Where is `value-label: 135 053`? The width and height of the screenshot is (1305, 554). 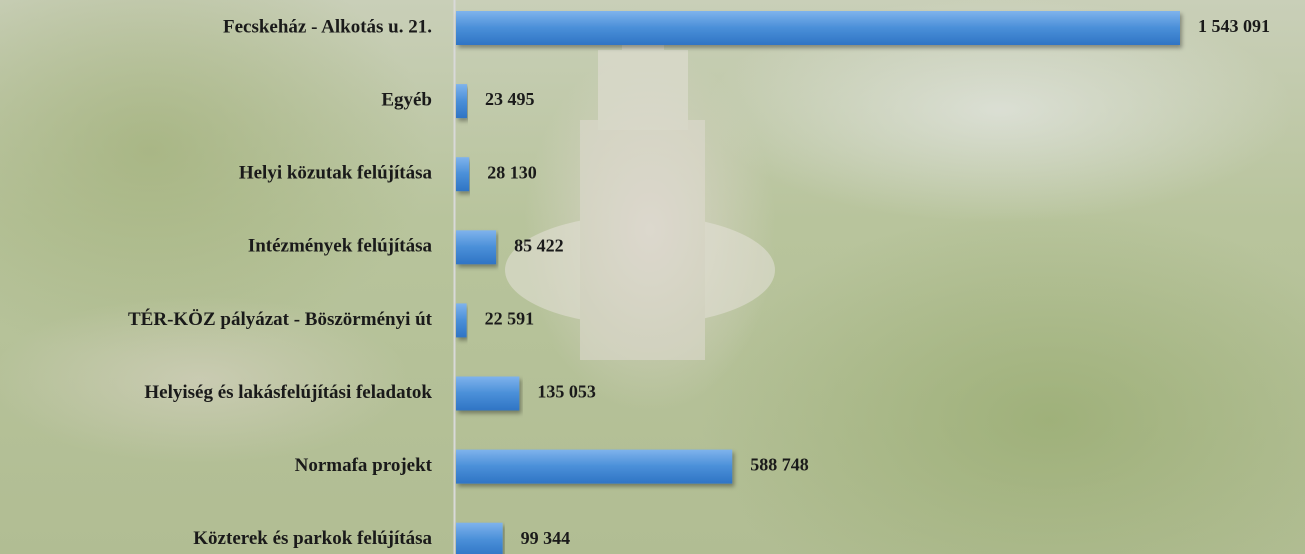
value-label: 135 053 is located at coordinates (566, 392).